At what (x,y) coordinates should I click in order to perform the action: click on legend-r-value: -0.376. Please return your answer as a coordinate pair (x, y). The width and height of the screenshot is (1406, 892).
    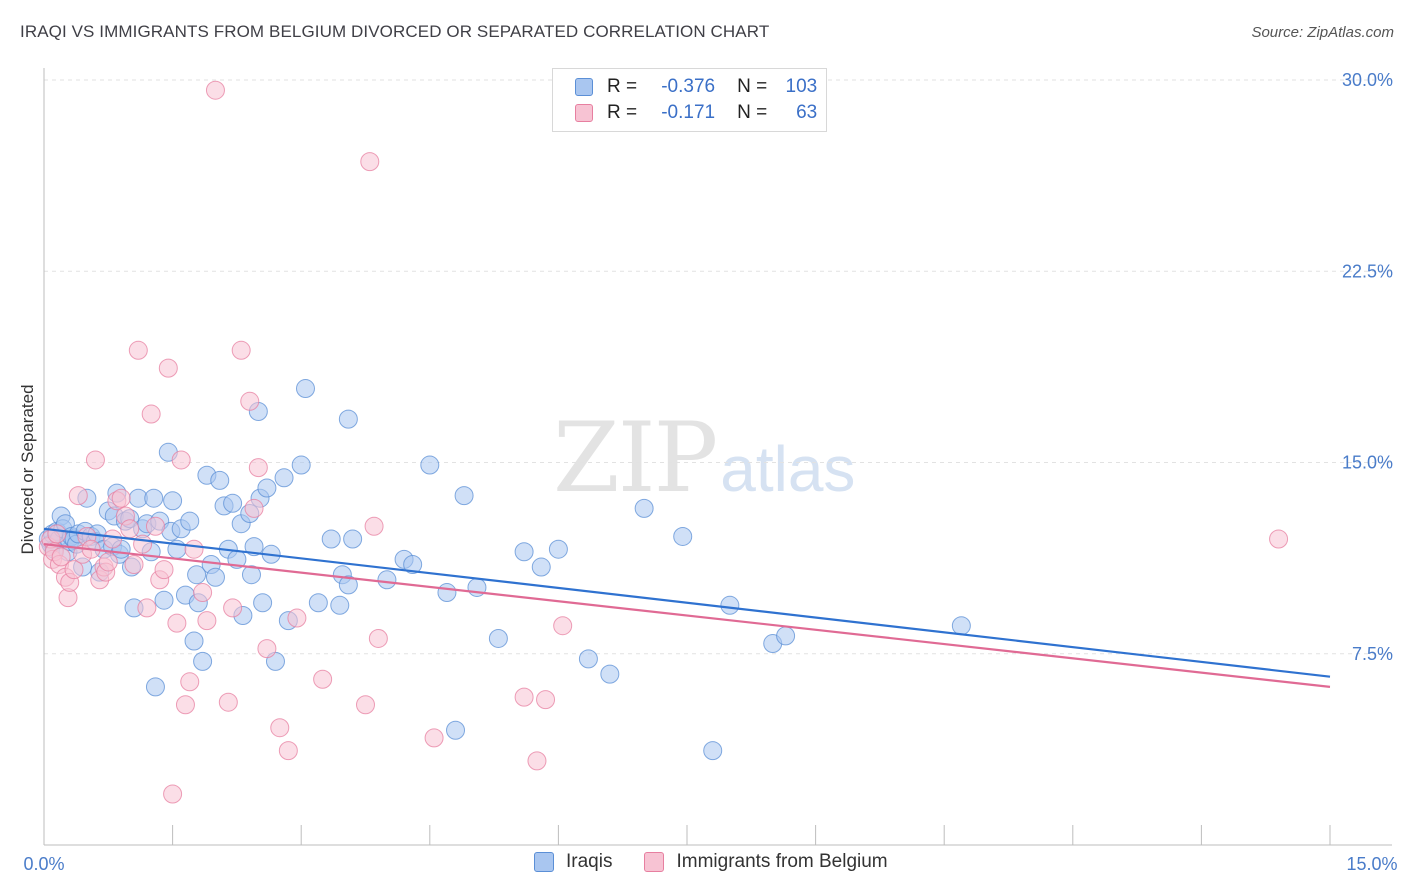
    Looking at the image, I should click on (688, 86).